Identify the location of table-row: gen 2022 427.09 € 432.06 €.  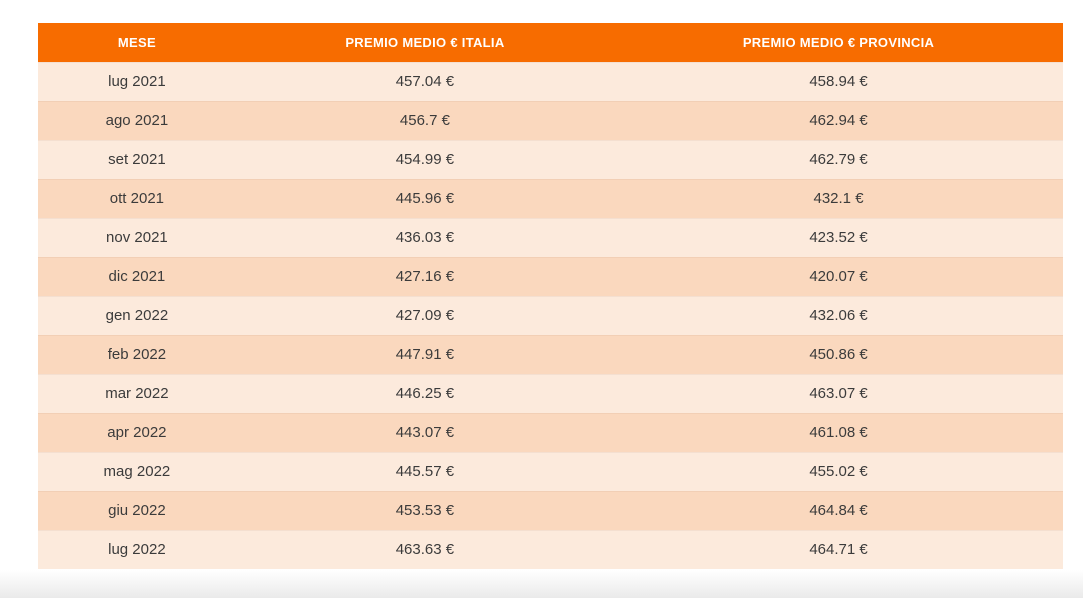
(550, 315).